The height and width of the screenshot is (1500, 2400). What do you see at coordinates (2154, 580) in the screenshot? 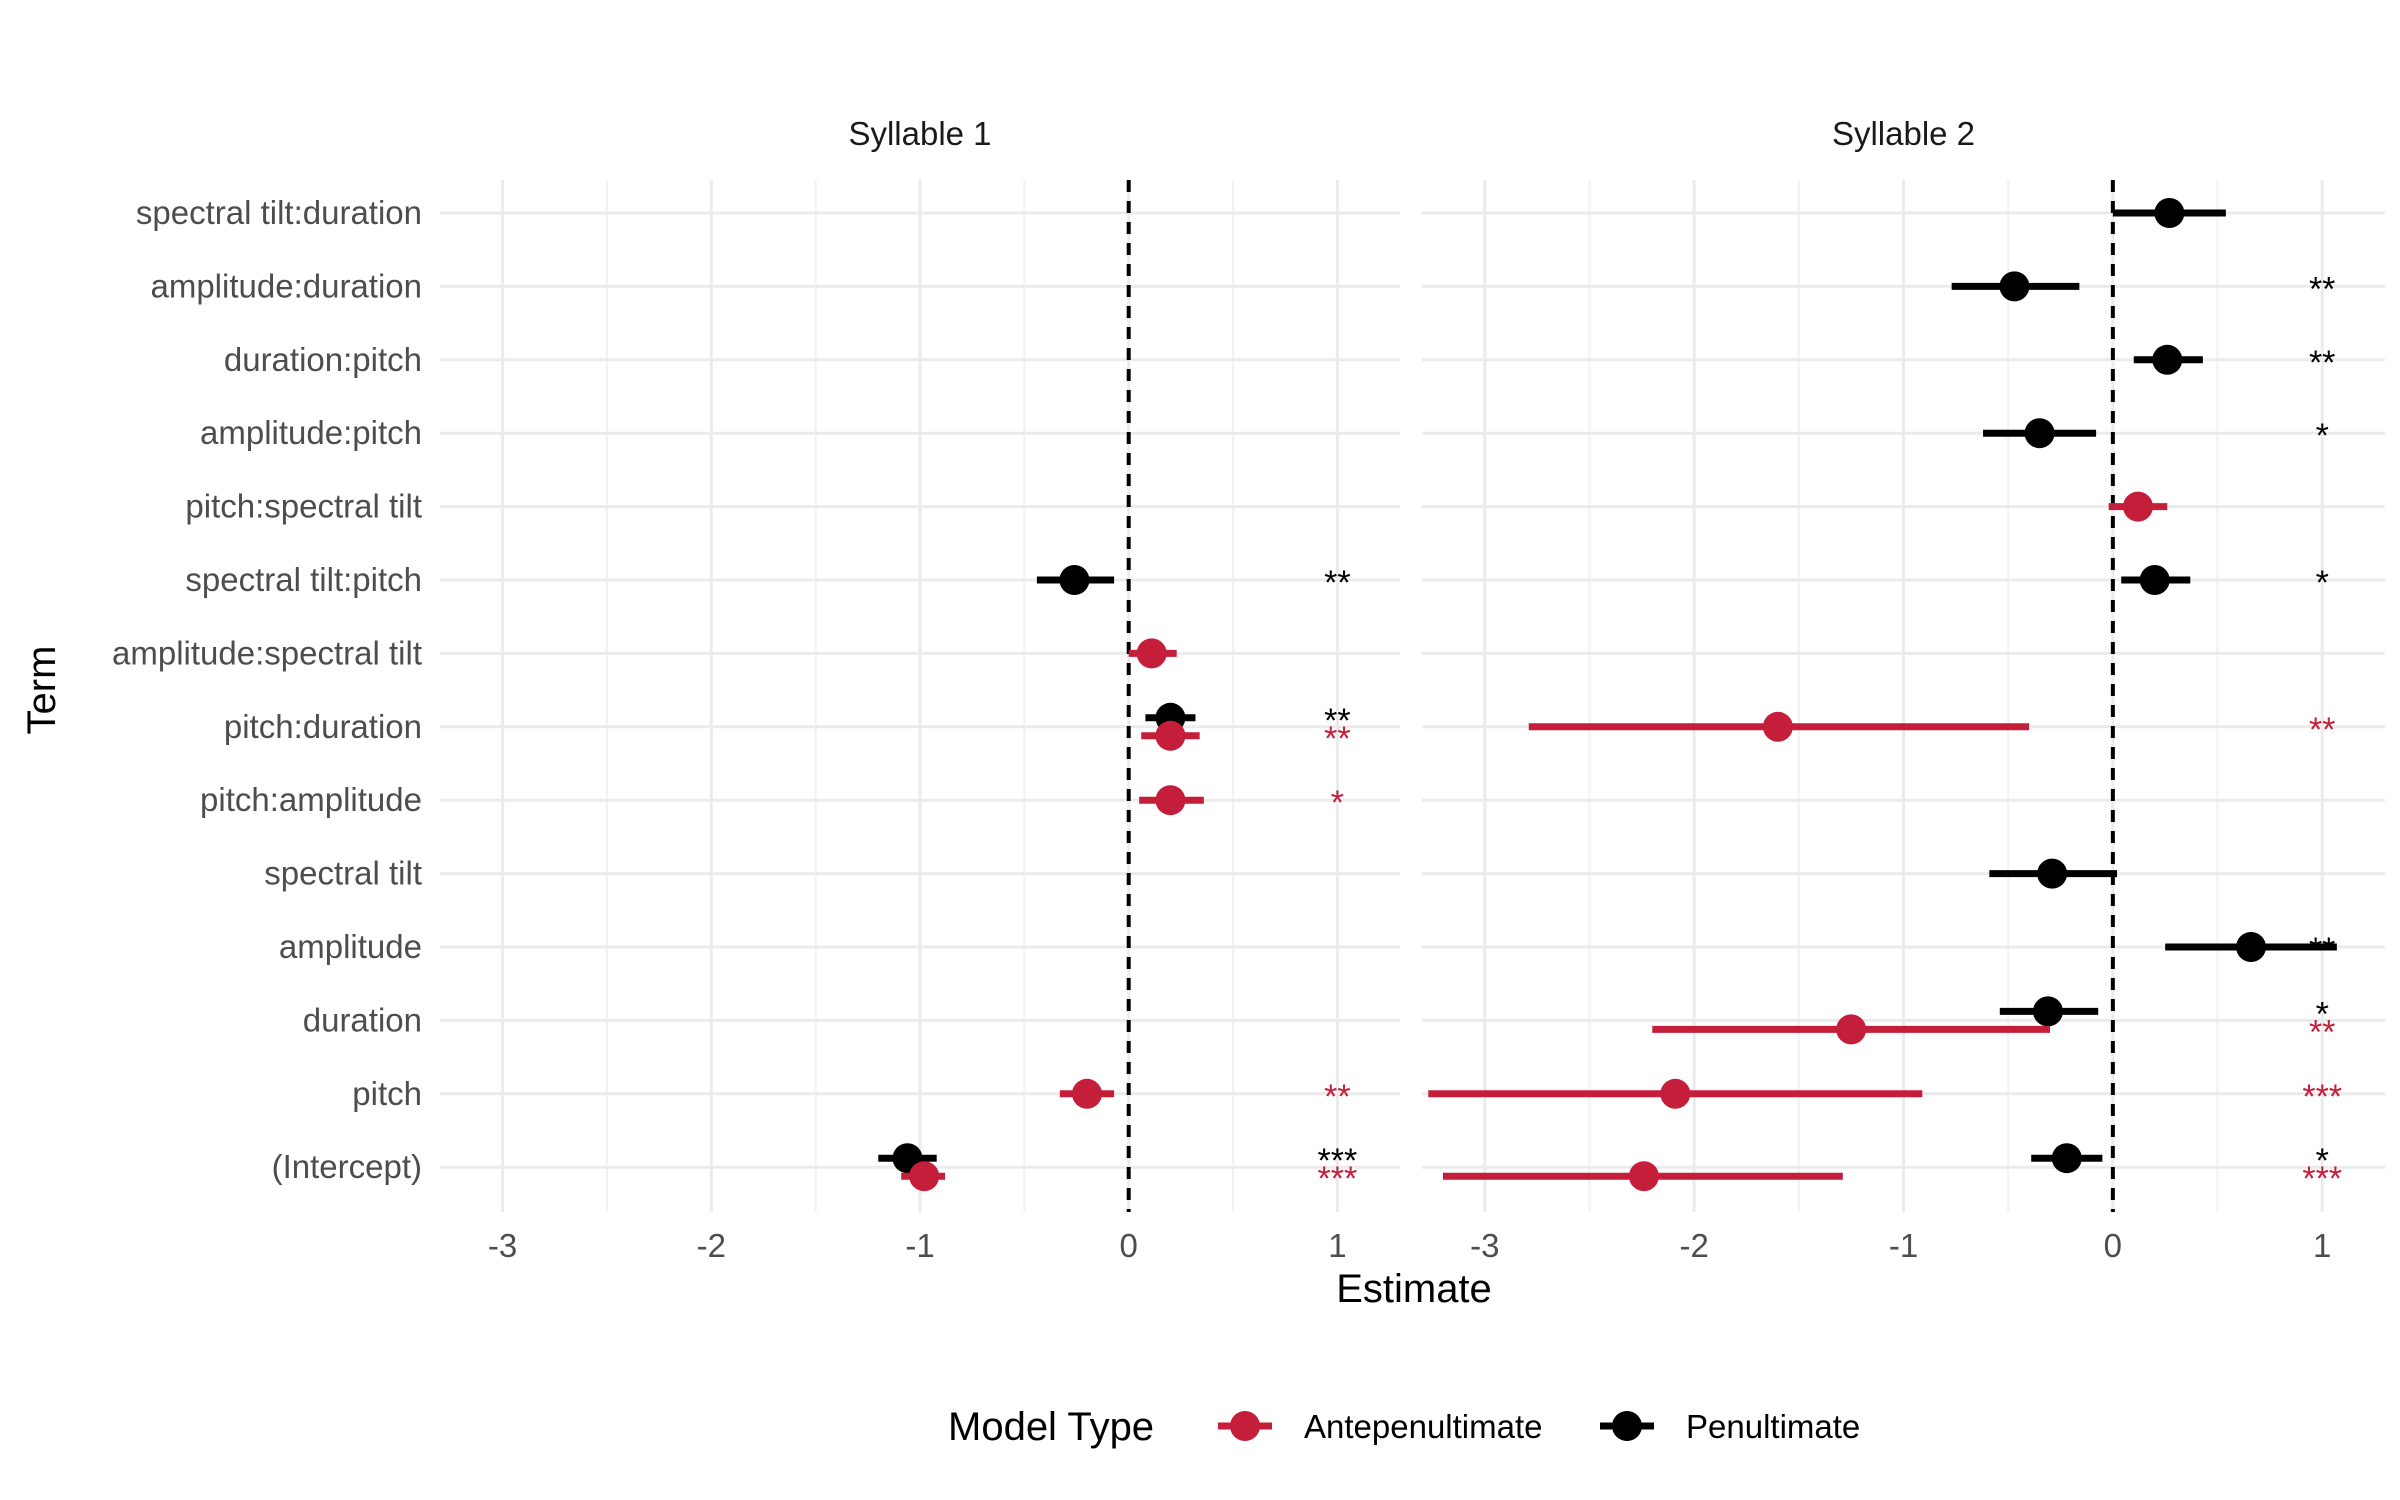
I see `panel-2-spectral-tilt-pitch-penultimate-point` at bounding box center [2154, 580].